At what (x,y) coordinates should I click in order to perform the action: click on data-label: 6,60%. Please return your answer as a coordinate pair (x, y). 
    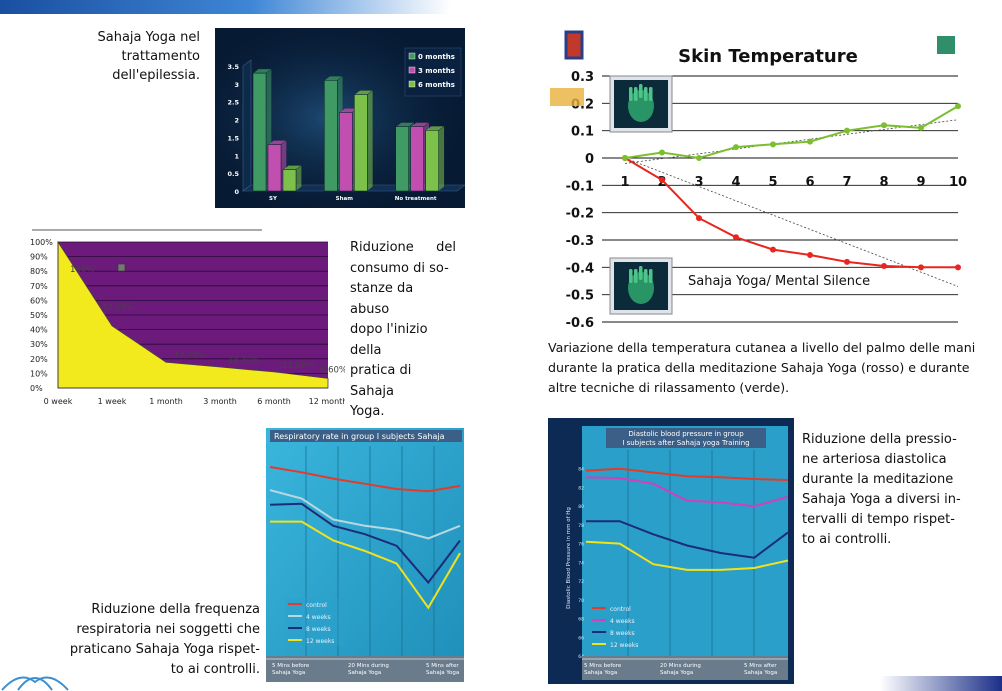
    Looking at the image, I should click on (332, 370).